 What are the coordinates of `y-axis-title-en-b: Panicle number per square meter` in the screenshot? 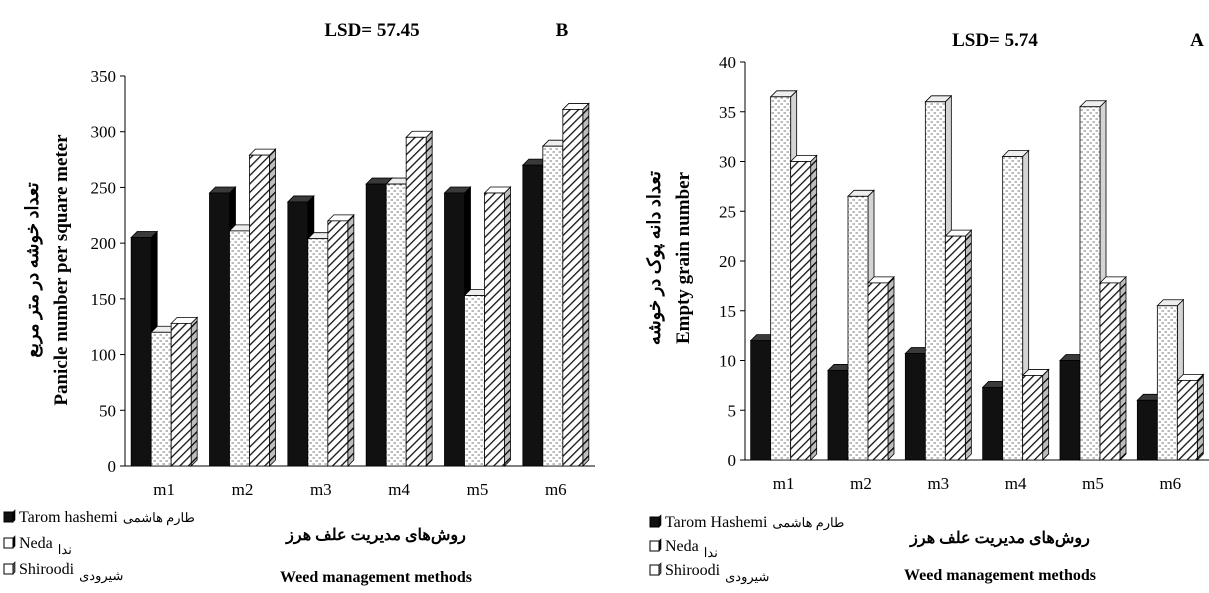 It's located at (61, 270).